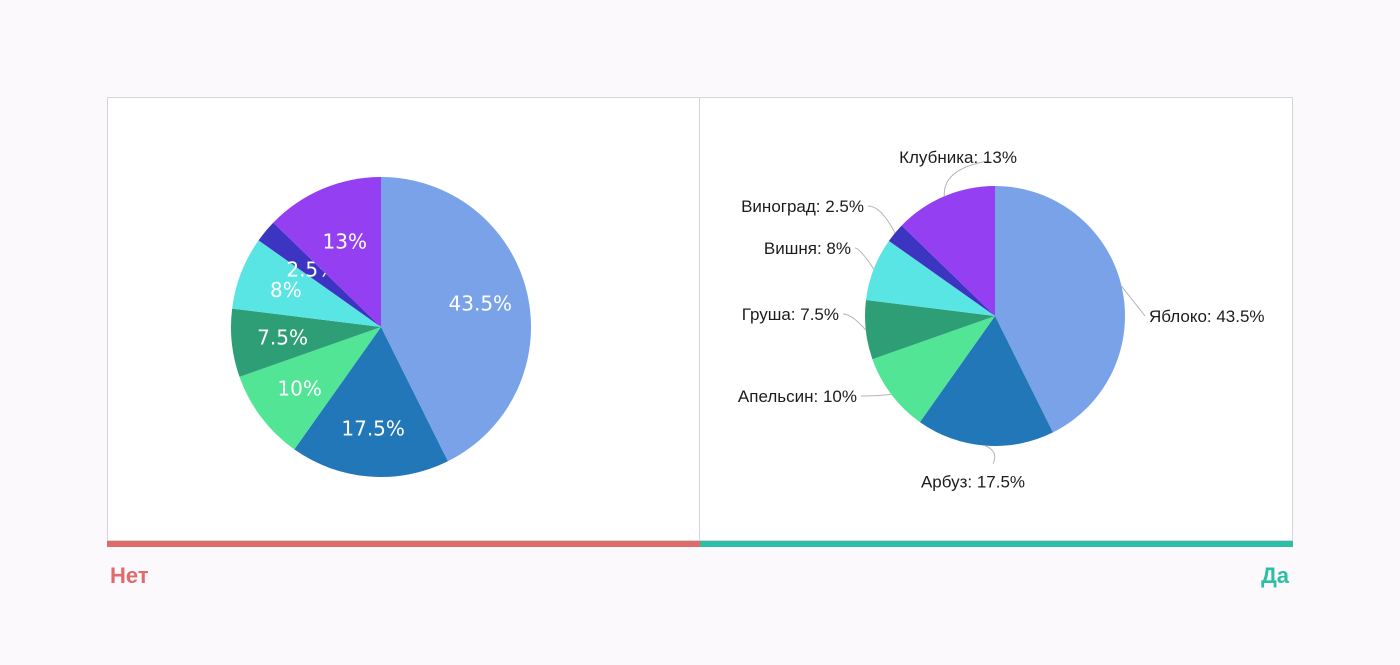 Image resolution: width=1400 pixels, height=665 pixels. What do you see at coordinates (286, 290) in the screenshot?
I see `slice-percent-label: 8%` at bounding box center [286, 290].